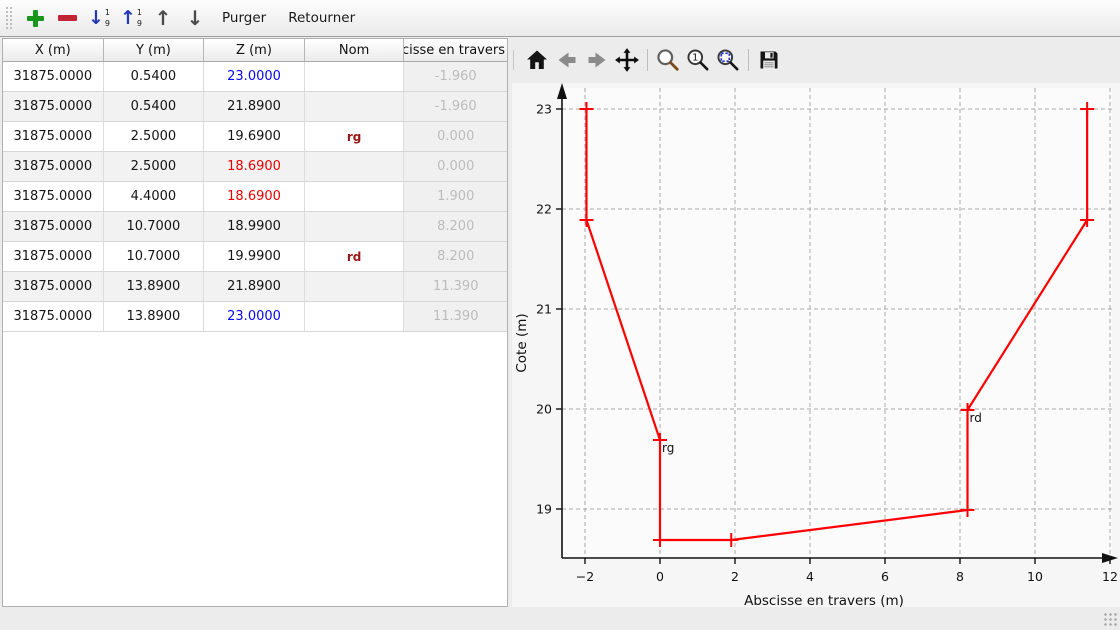 The width and height of the screenshot is (1120, 630). I want to click on header-z: Z (m), so click(254, 50).